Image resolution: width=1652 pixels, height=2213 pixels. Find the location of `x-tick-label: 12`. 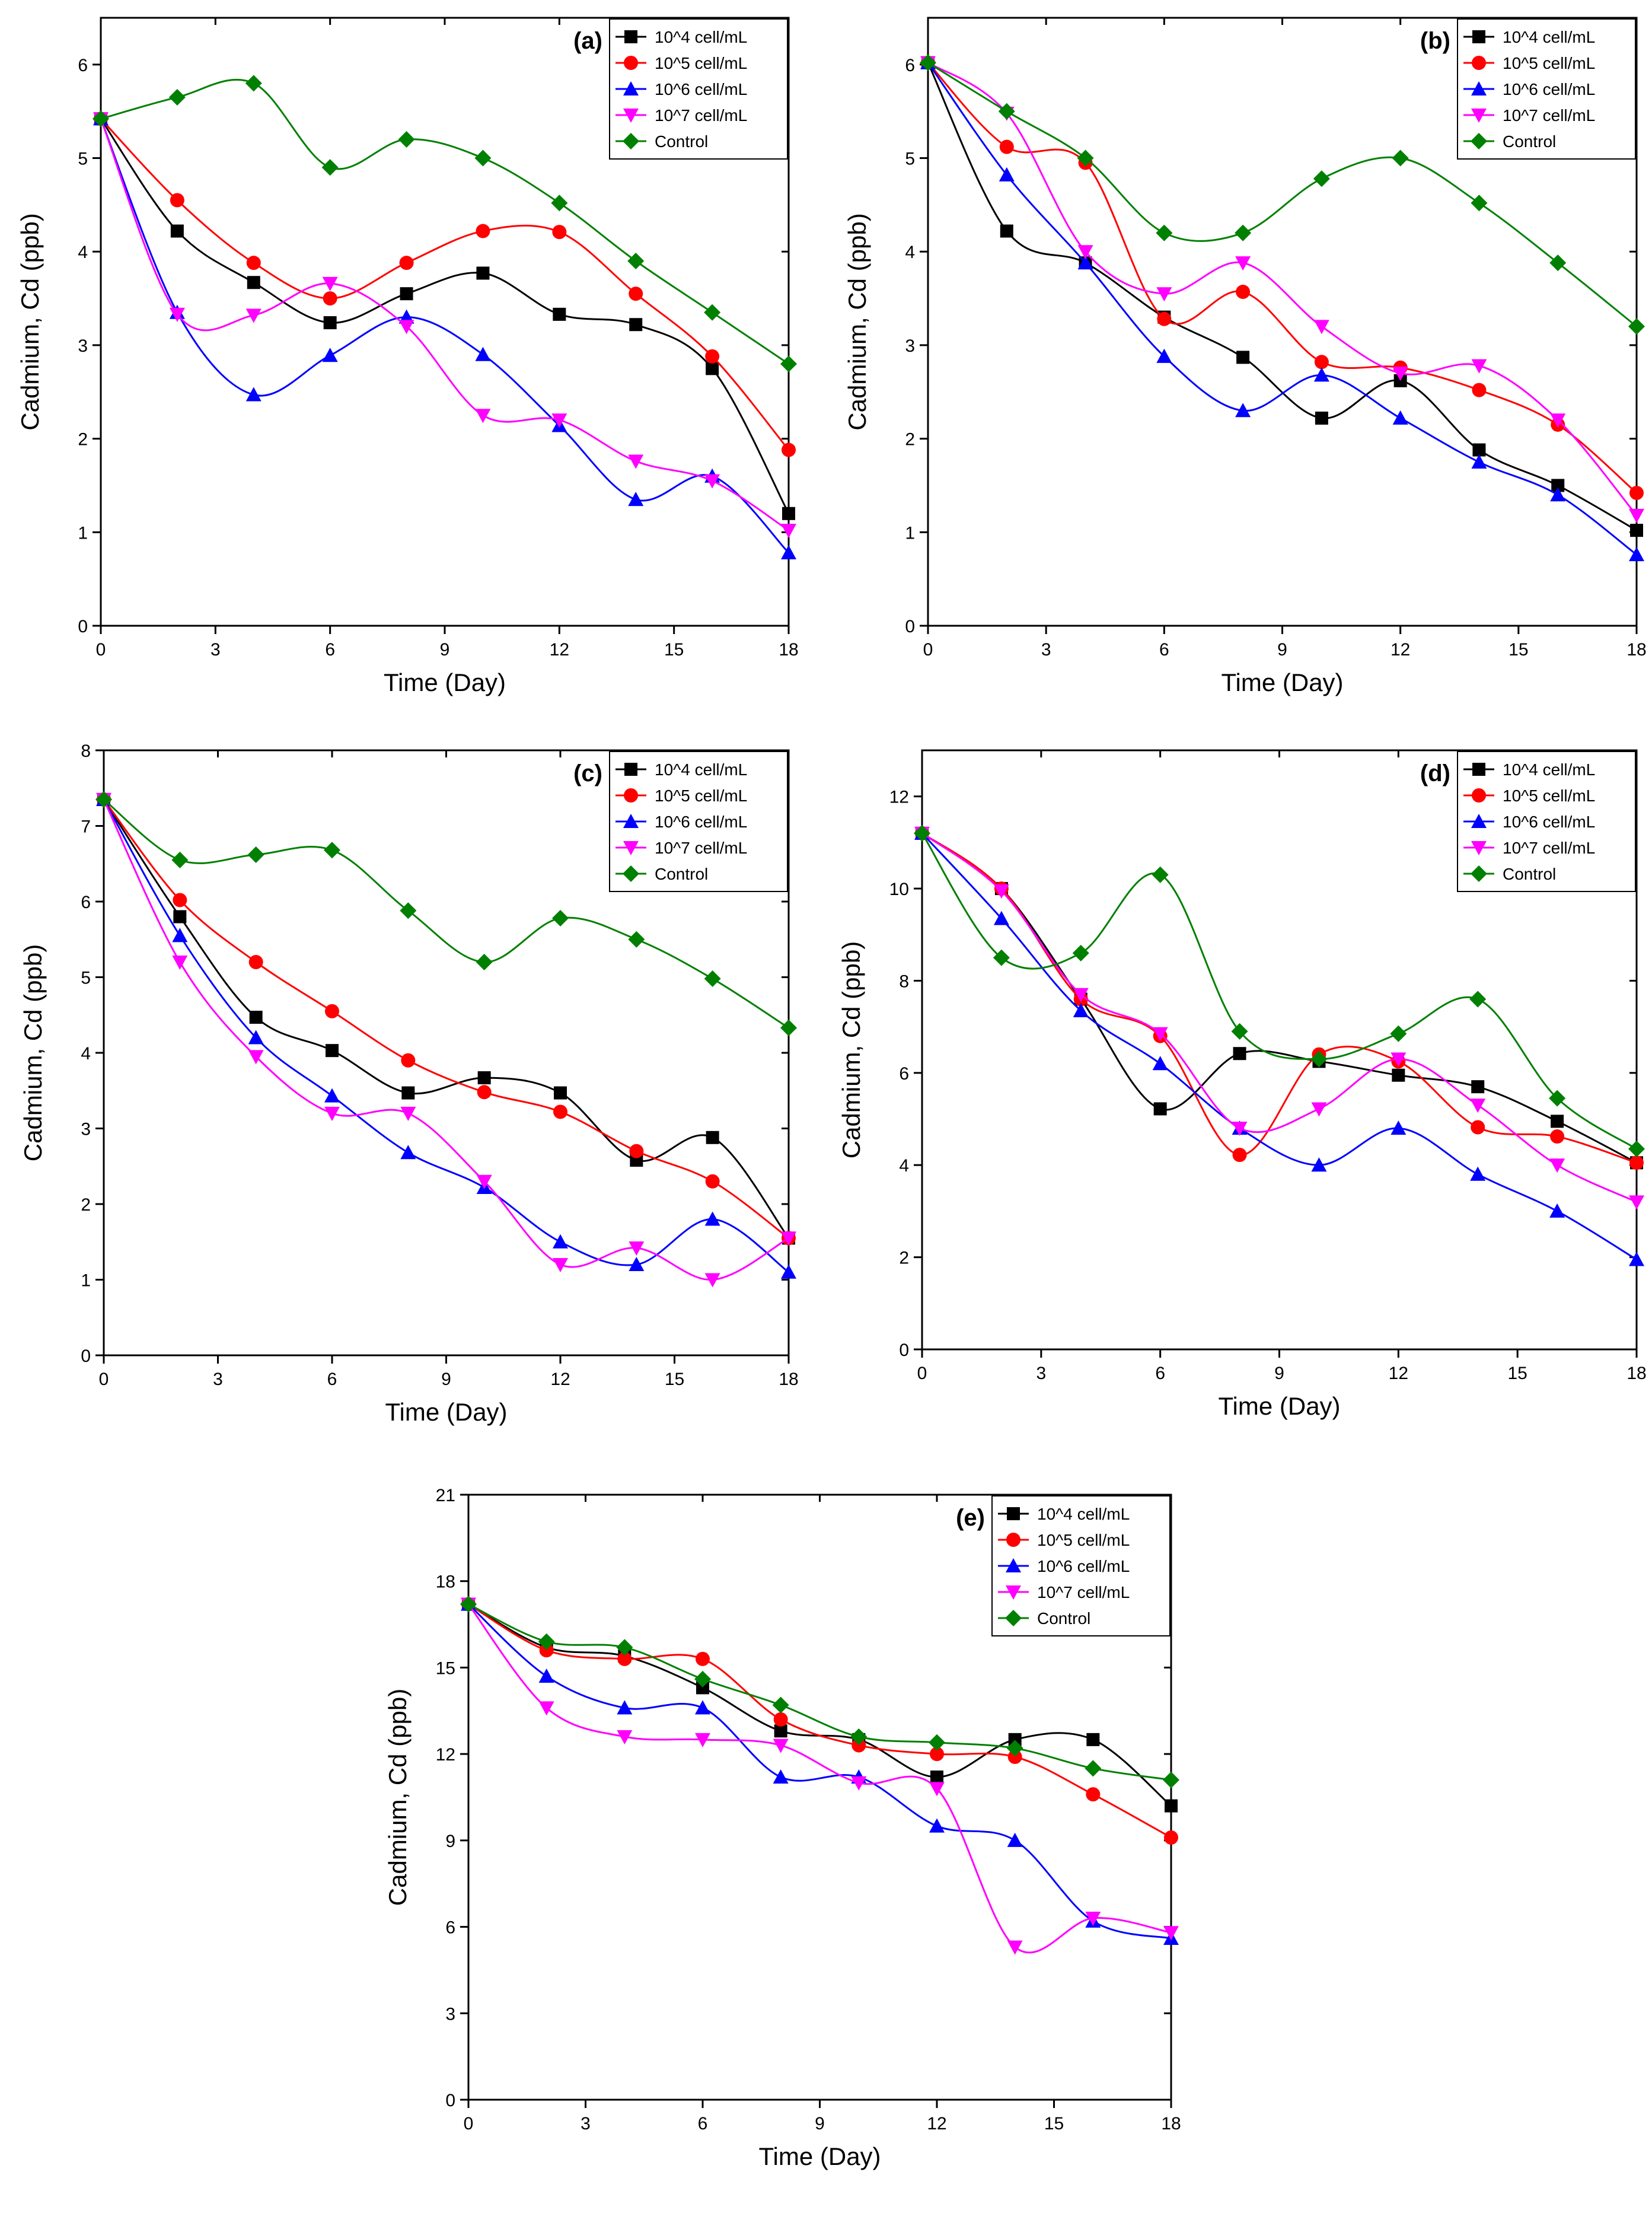

x-tick-label: 12 is located at coordinates (936, 2124).